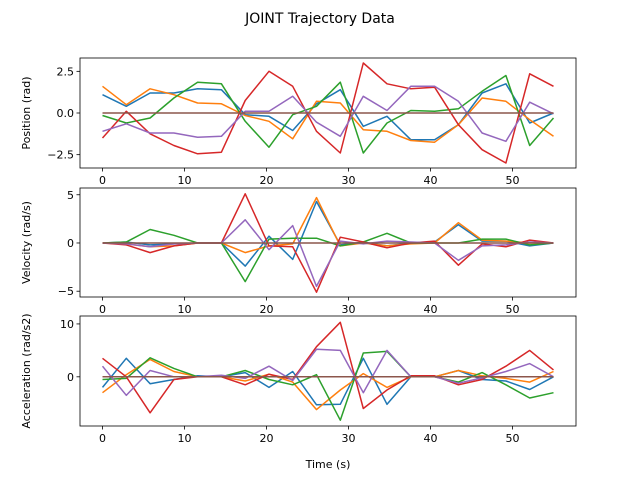  I want to click on acceleration-xtick-label: 10, so click(185, 438).